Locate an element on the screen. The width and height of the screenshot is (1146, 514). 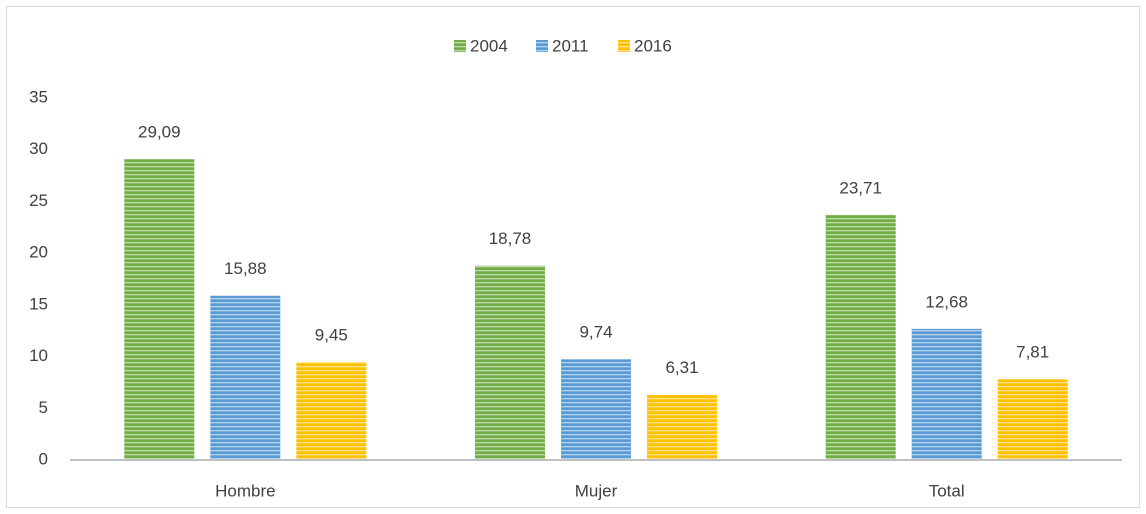
data-label: 6,31 is located at coordinates (681, 367).